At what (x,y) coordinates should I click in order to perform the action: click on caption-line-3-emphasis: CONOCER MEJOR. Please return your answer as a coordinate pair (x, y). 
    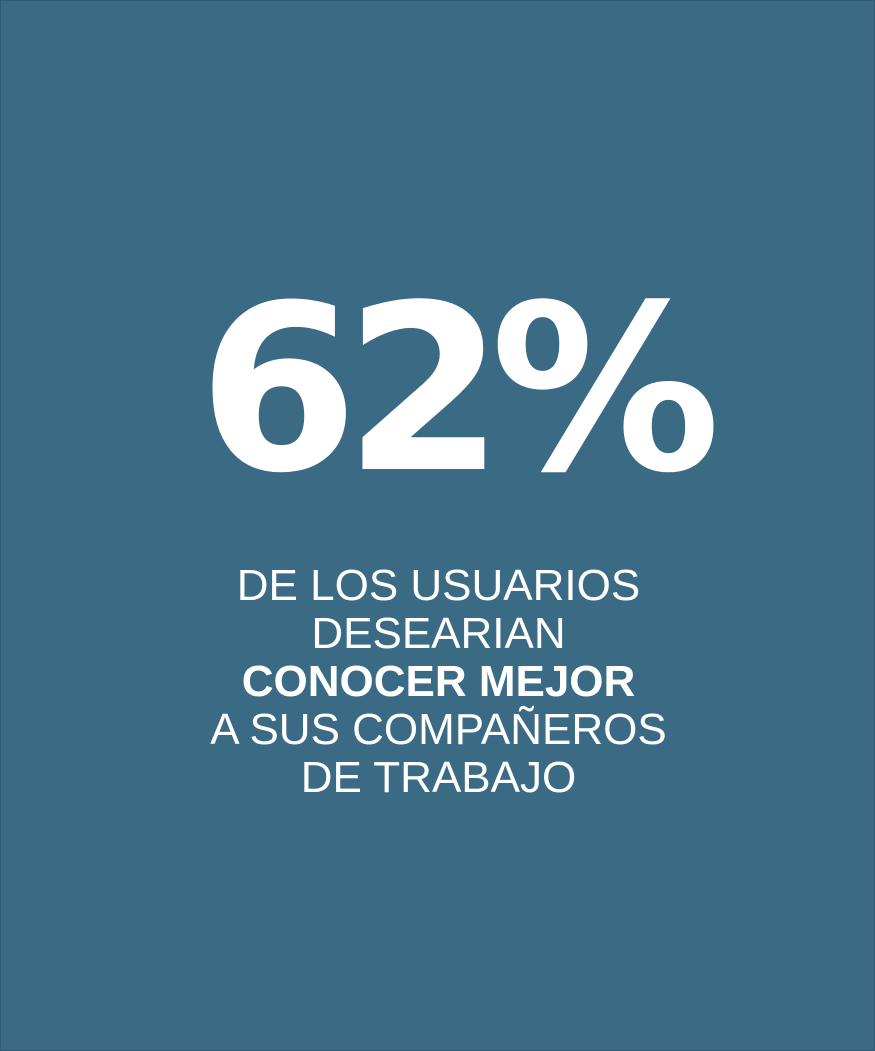
    Looking at the image, I should click on (438, 681).